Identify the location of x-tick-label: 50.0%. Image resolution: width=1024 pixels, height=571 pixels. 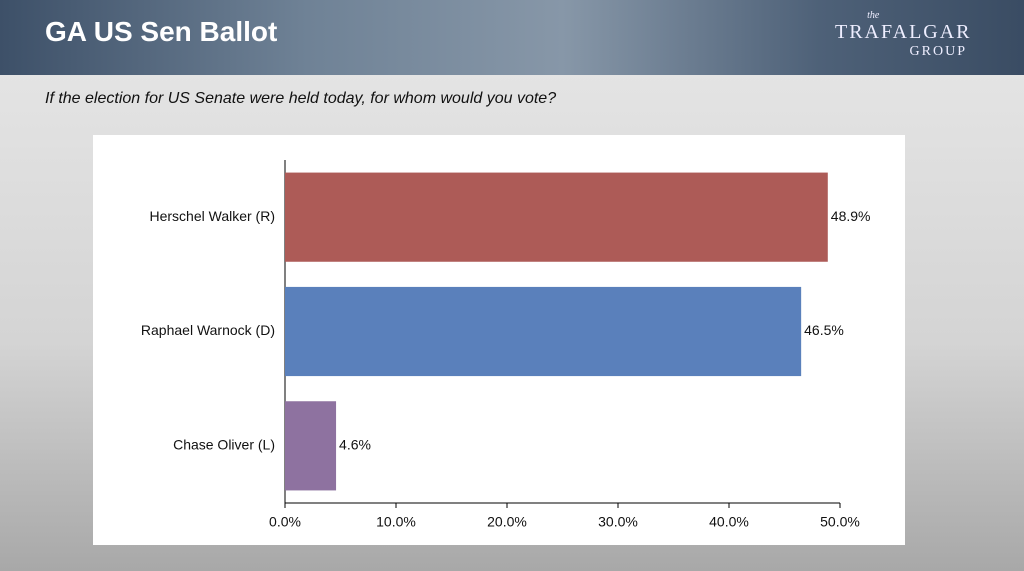
(840, 522).